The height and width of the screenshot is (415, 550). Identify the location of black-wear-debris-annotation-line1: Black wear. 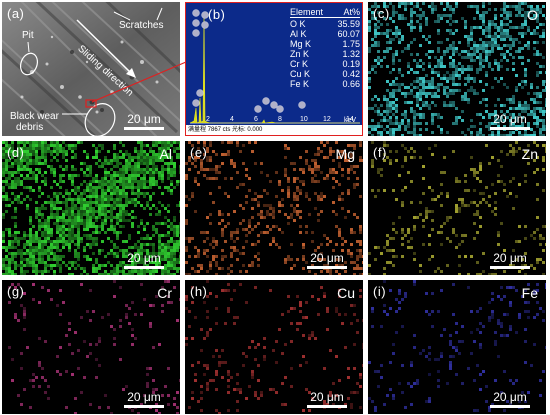
(34, 116).